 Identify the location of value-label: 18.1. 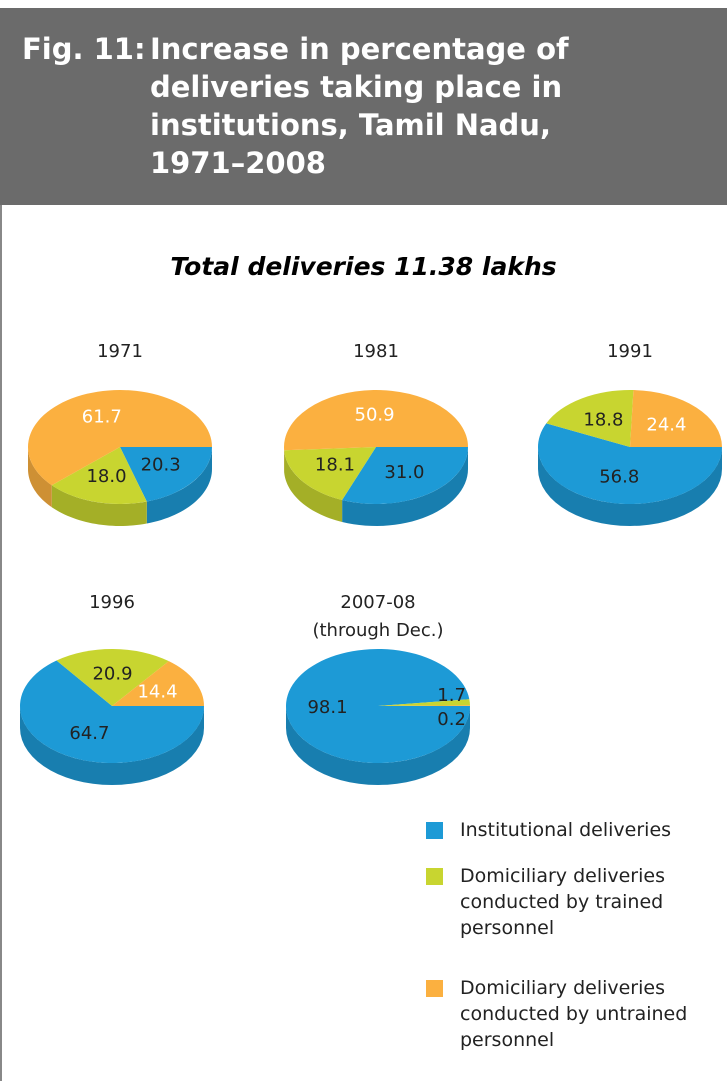
(335, 464).